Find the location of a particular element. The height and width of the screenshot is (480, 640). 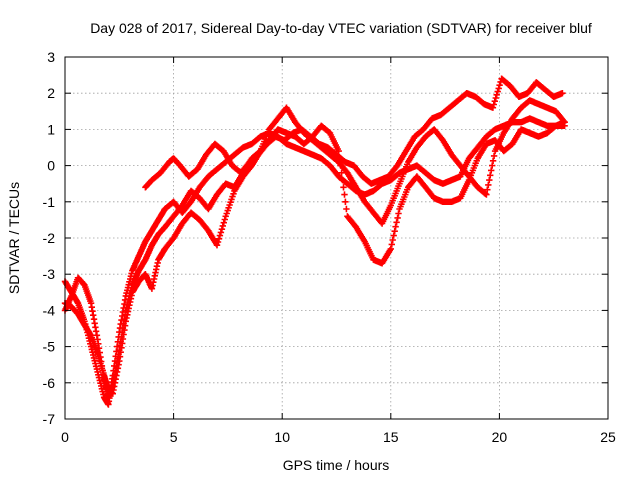

y-tick-label: -5 is located at coordinates (49, 347).